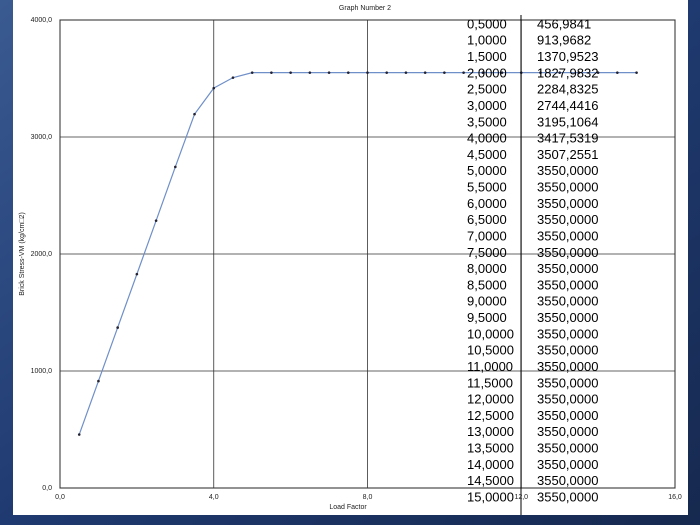 Image resolution: width=700 pixels, height=525 pixels. I want to click on x-tick-label: 4,0, so click(214, 497).